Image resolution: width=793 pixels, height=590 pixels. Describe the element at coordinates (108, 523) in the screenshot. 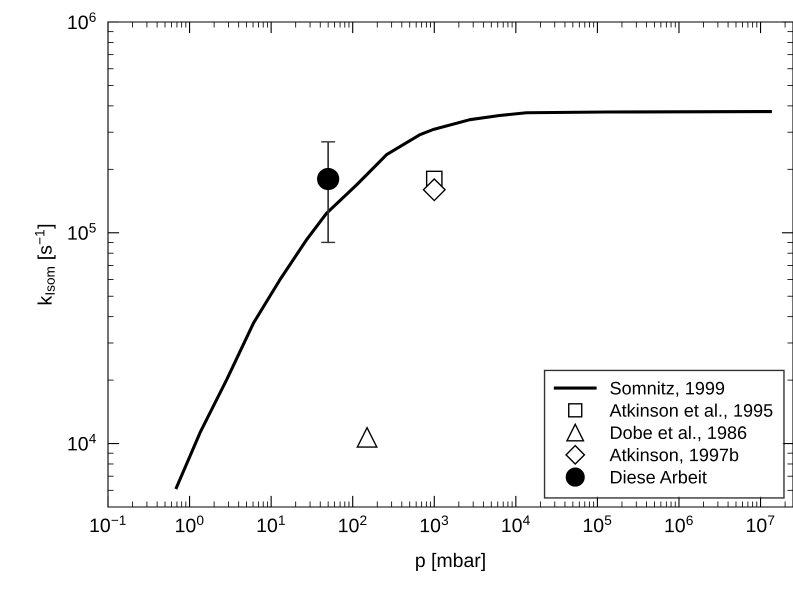

I see `x-tick-label: 10$^{−1}$` at that location.